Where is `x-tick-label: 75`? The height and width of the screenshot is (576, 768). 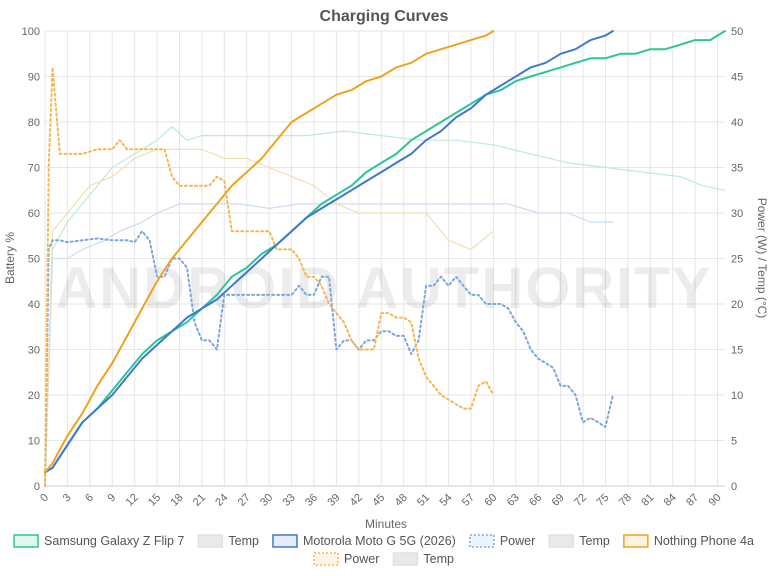 x-tick-label: 75 is located at coordinates (602, 500).